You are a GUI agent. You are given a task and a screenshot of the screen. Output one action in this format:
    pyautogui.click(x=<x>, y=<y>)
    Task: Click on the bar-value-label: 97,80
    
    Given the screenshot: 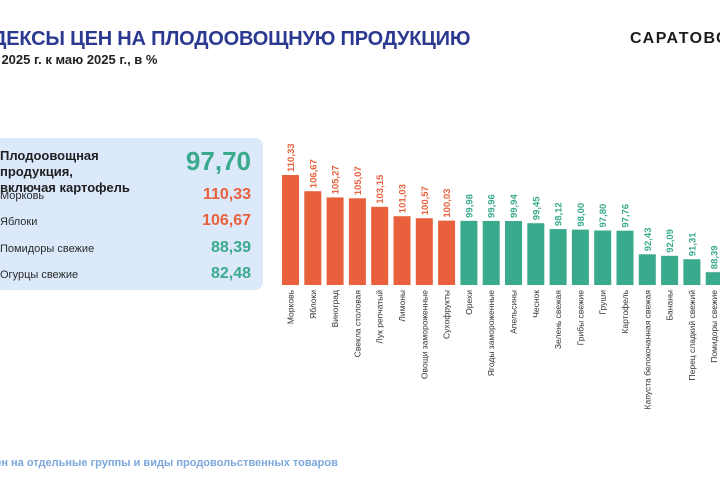 What is the action you would take?
    pyautogui.click(x=603, y=216)
    